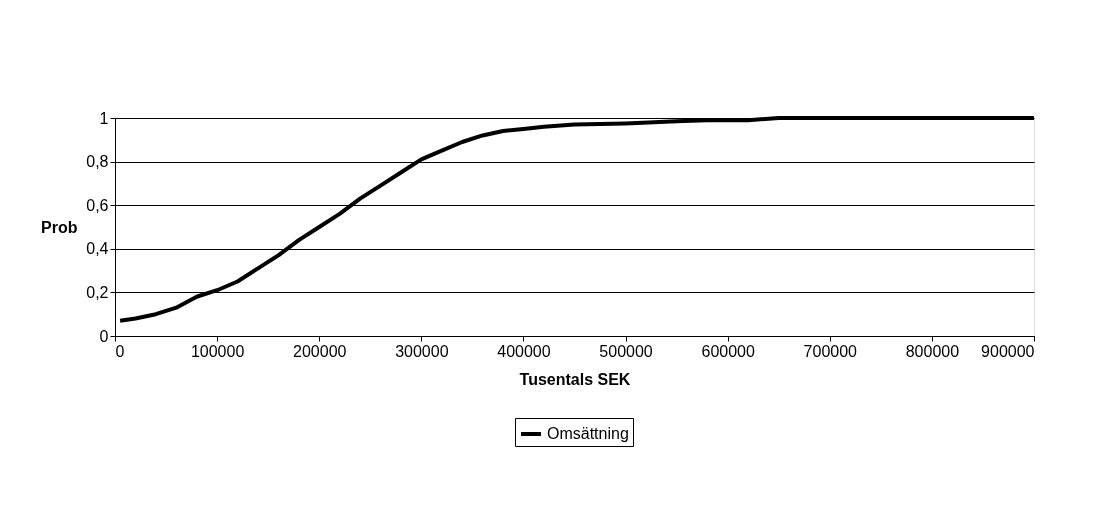 The width and height of the screenshot is (1112, 510). What do you see at coordinates (932, 351) in the screenshot?
I see `x-tick-label: 800000` at bounding box center [932, 351].